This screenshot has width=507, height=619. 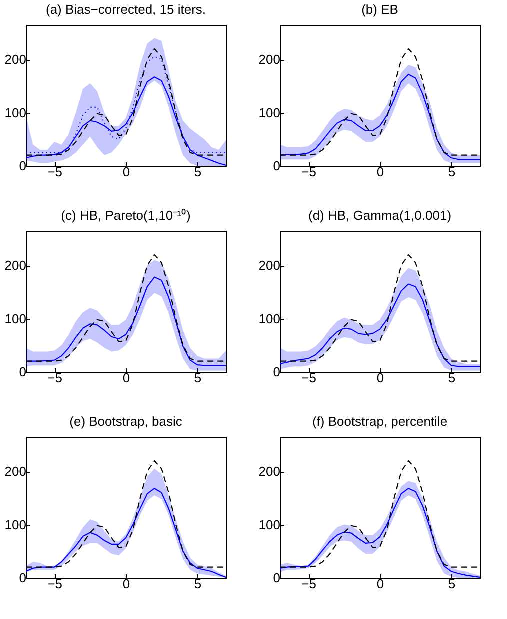 What do you see at coordinates (380, 9) in the screenshot?
I see `chart-title: (b) EB` at bounding box center [380, 9].